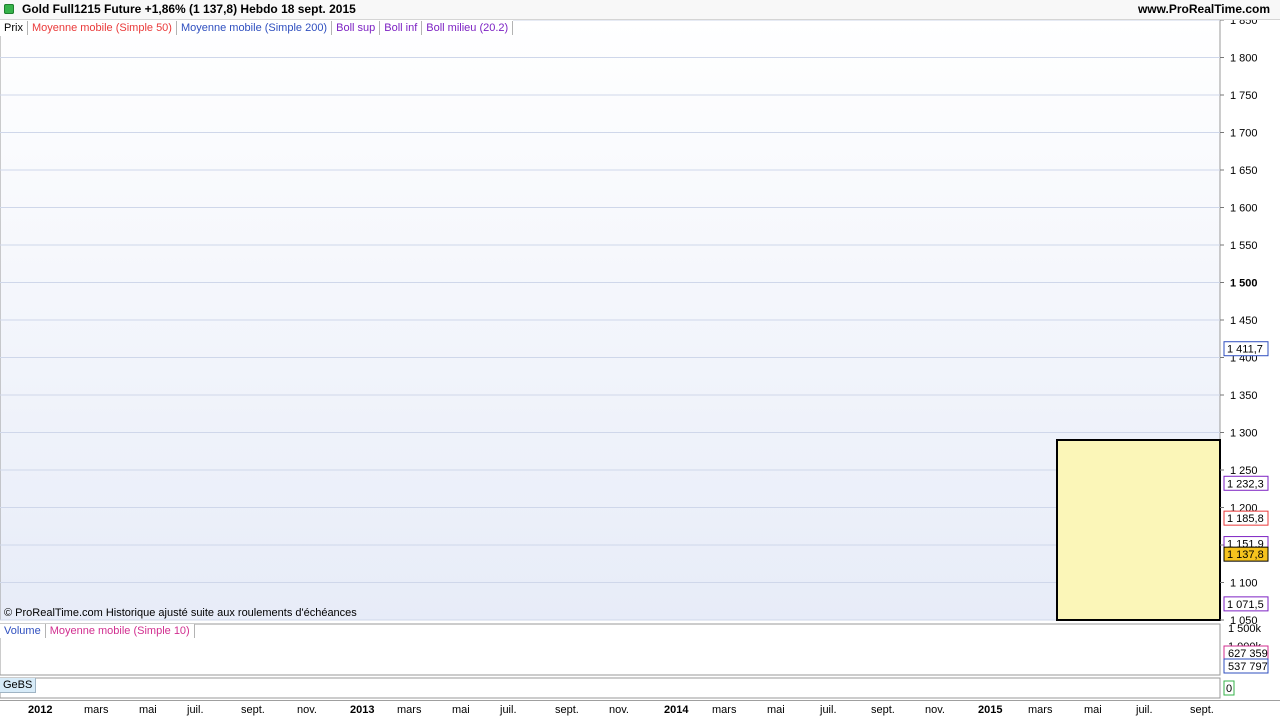 Image resolution: width=1280 pixels, height=720 pixels. I want to click on ma200-badge: 1 411,7, so click(1246, 349).